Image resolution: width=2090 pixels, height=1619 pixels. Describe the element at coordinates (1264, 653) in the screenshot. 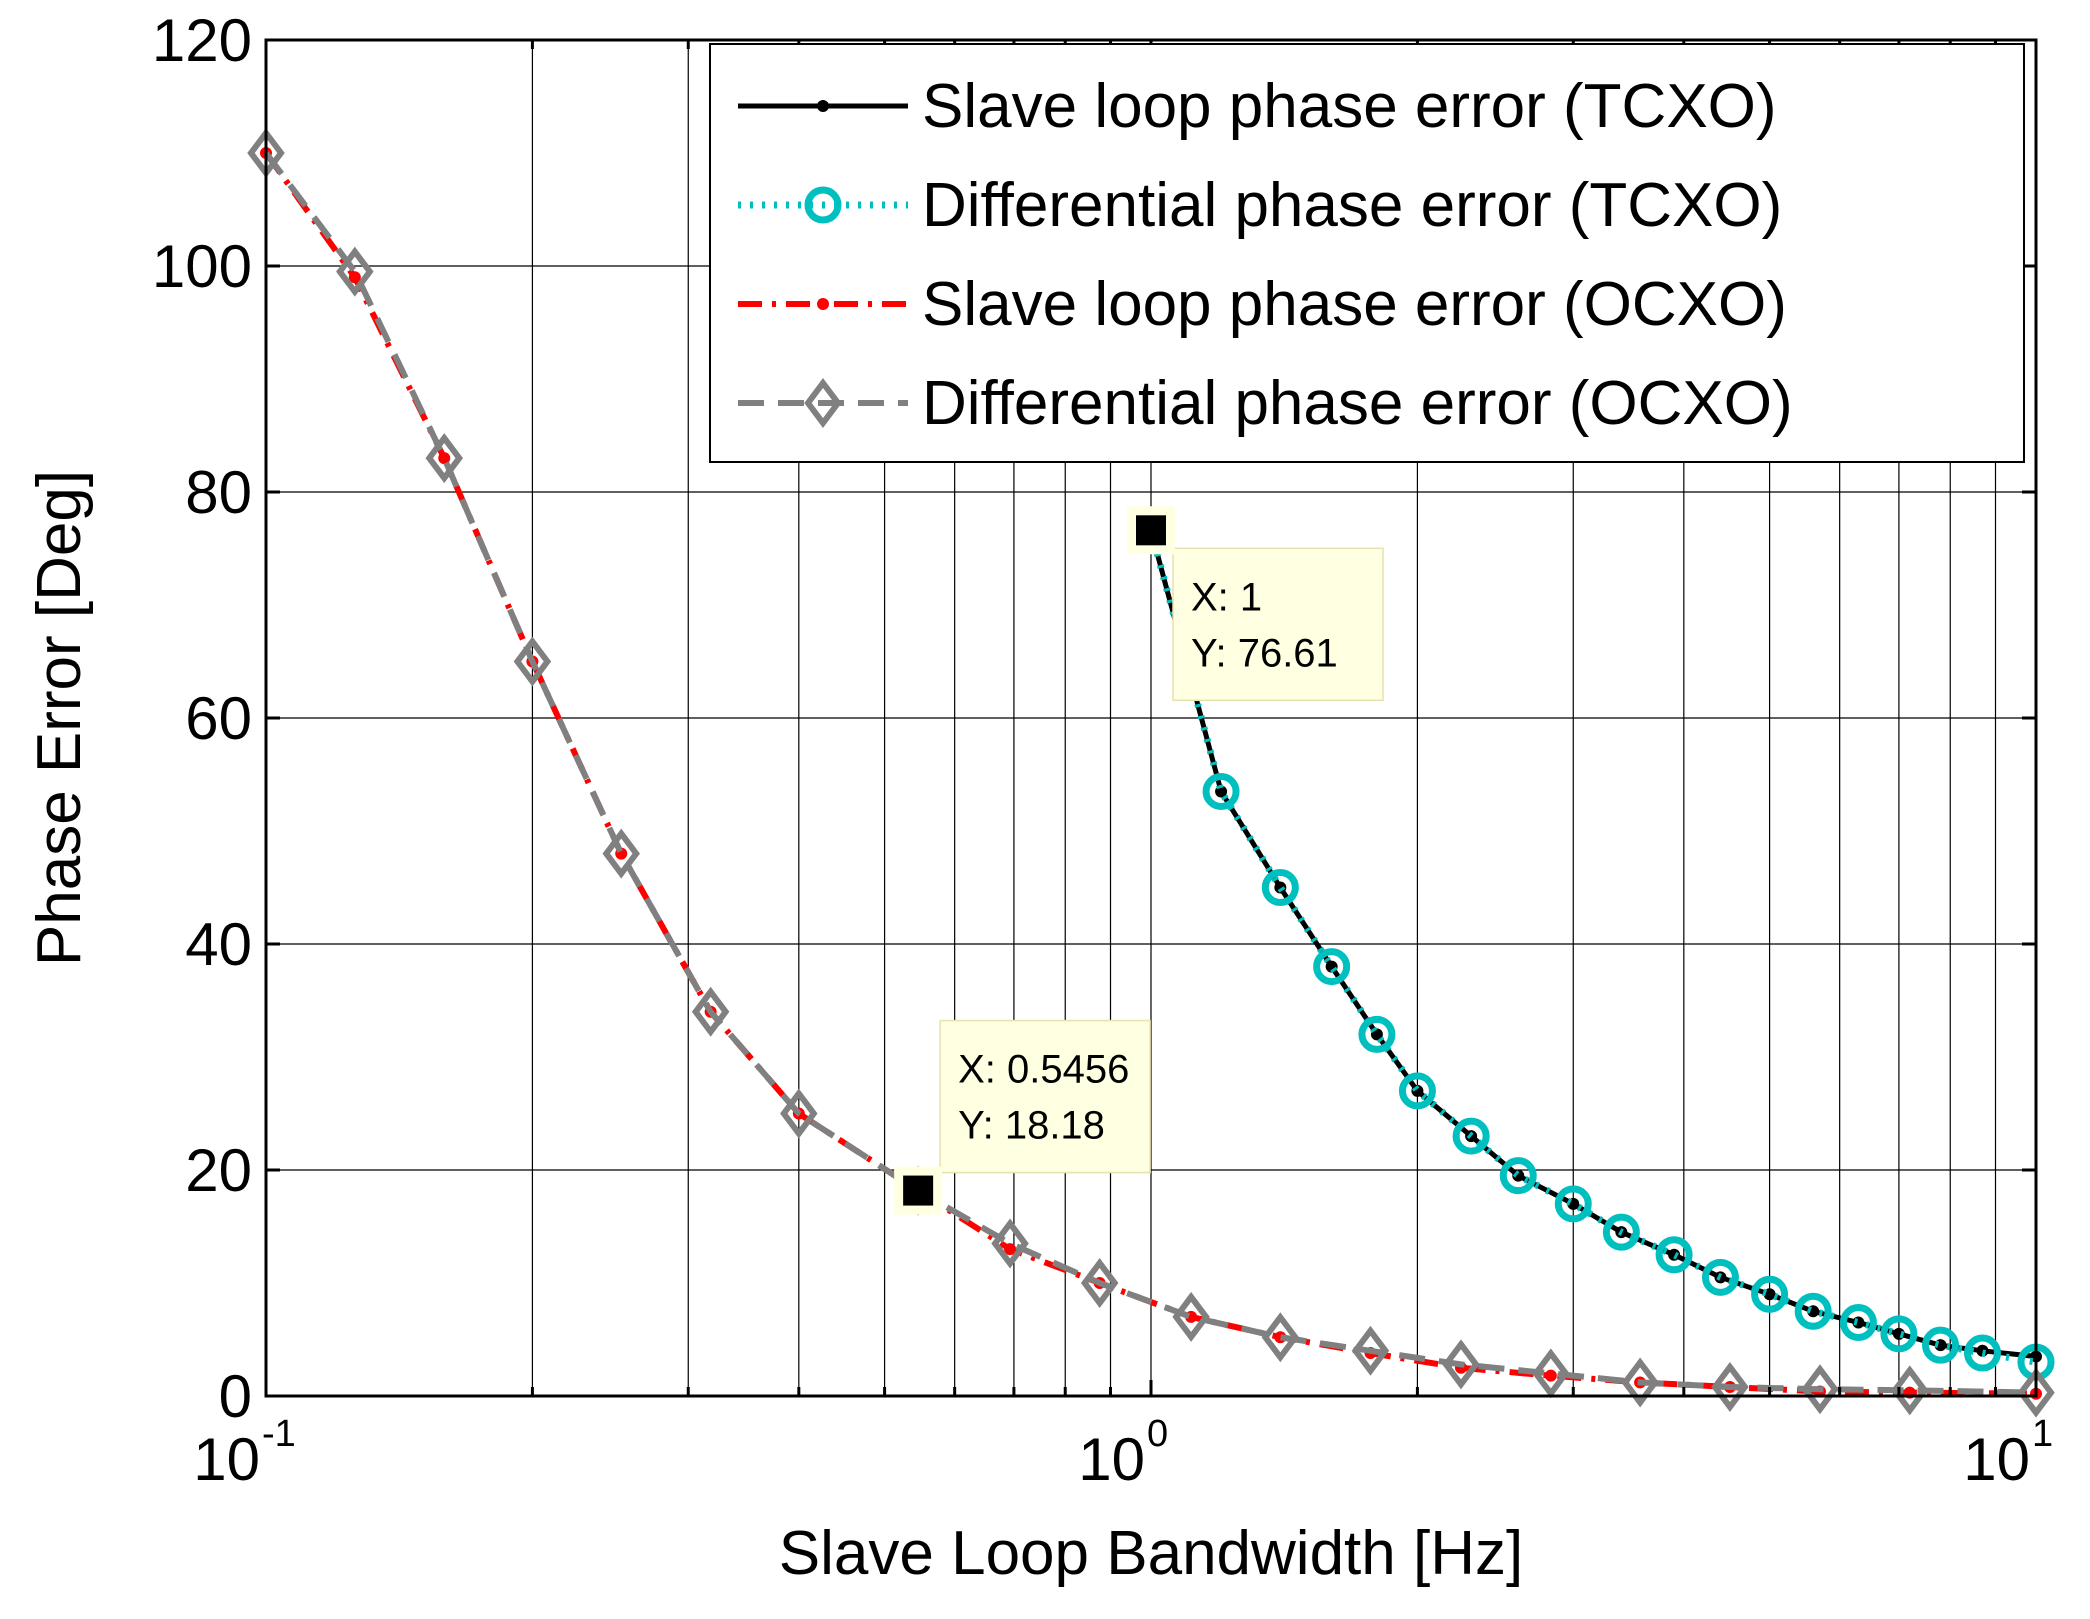

I see `data-tip-y: Y: 76.61` at that location.